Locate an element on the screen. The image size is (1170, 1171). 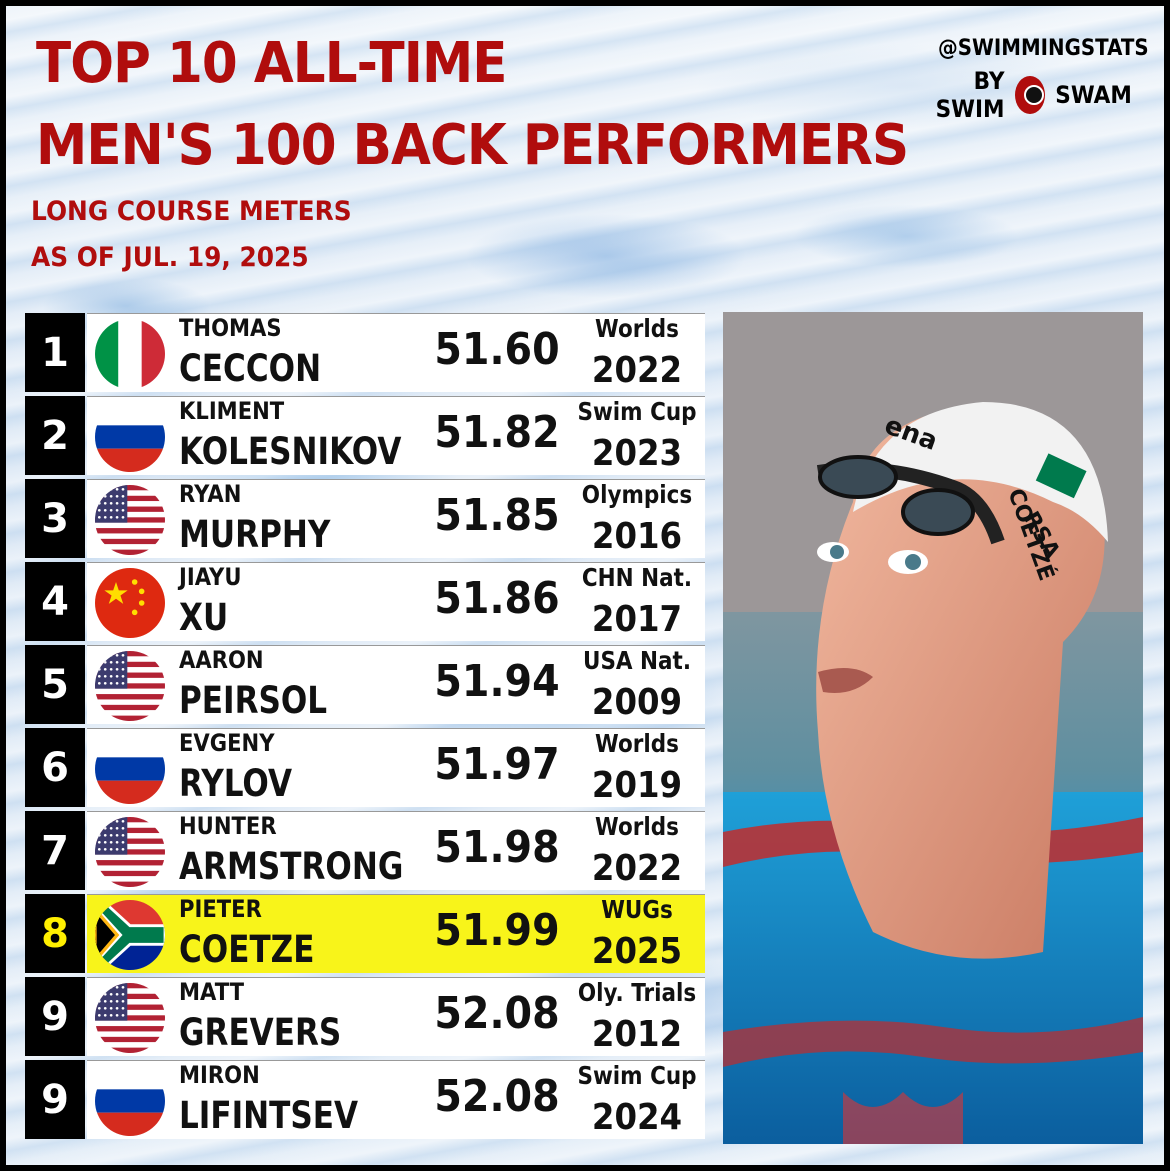
row-info: MIRON LIFINTSEV 52.08 Swim Cup 2024 is located at coordinates (396, 1099).